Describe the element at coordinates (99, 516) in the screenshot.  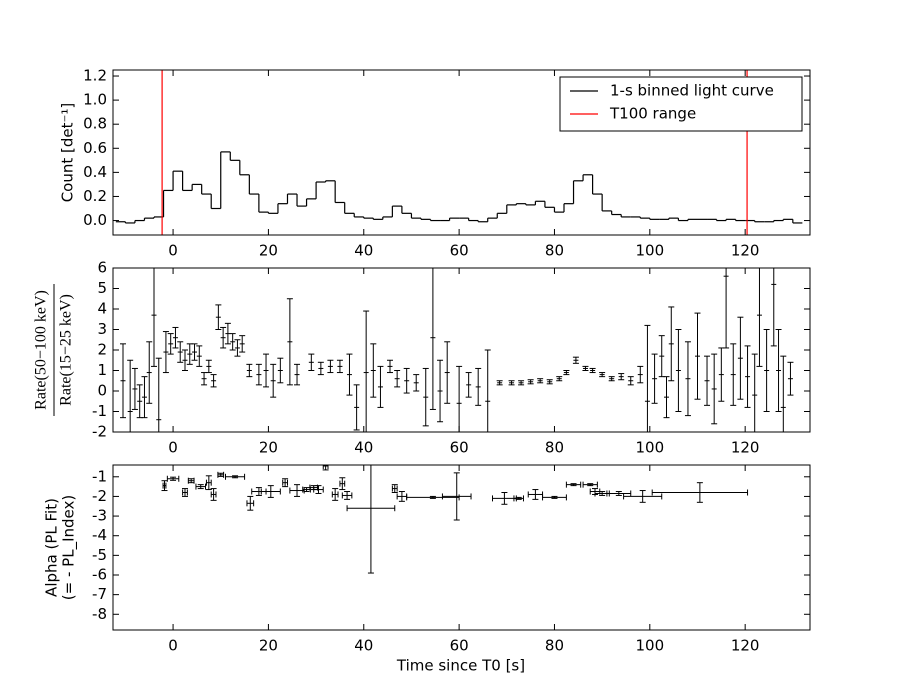
I see `y-tick-label: -3` at that location.